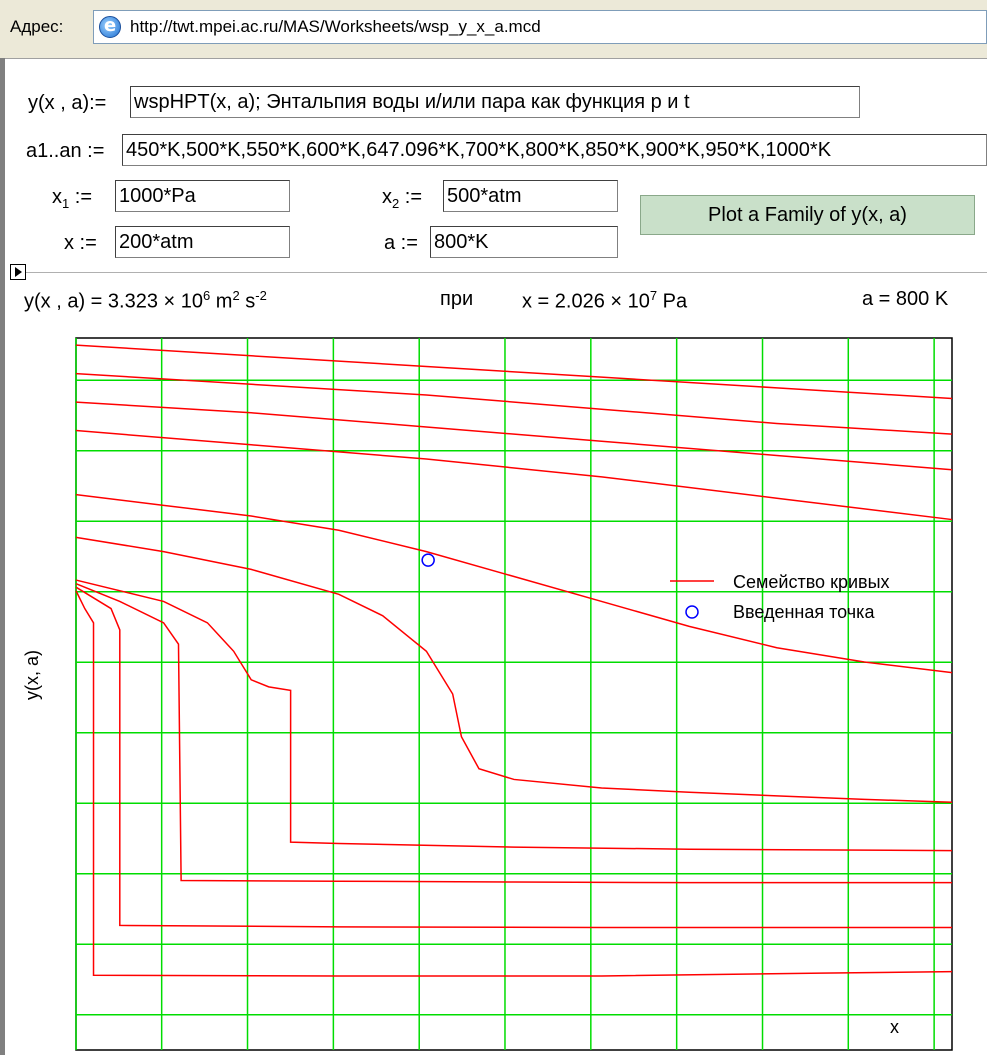 Image resolution: width=987 pixels, height=1055 pixels. Describe the element at coordinates (498, 272) in the screenshot. I see `region-separator` at that location.